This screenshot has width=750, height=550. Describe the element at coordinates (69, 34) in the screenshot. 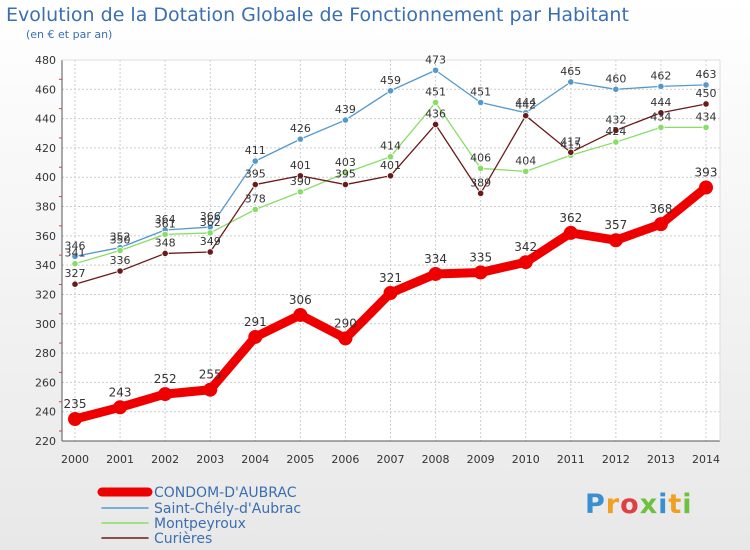

I see `chart-subtitle: (en € et par an)` at that location.